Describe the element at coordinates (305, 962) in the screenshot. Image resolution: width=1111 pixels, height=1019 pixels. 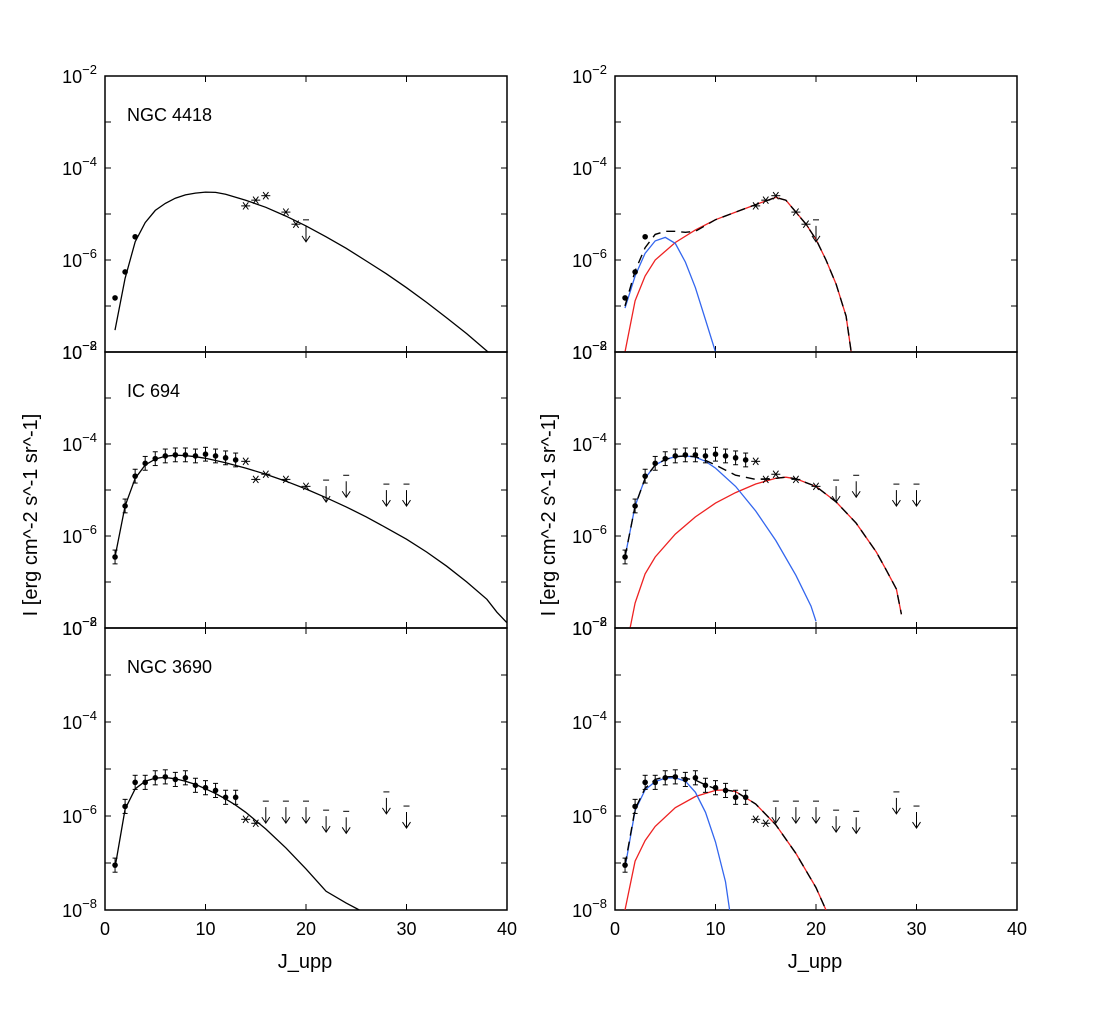
I see `x-axis-label-left: J_upp` at that location.